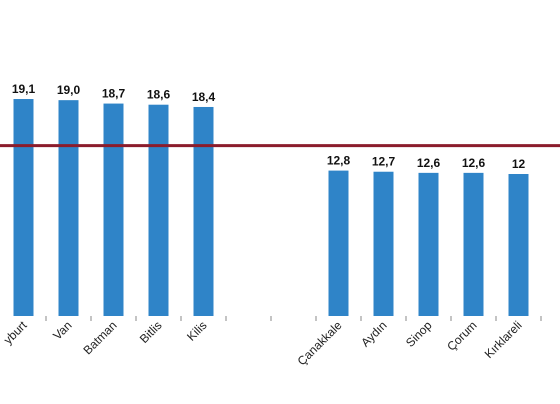 The image size is (560, 404). What do you see at coordinates (62, 330) in the screenshot?
I see `category-label: Van` at bounding box center [62, 330].